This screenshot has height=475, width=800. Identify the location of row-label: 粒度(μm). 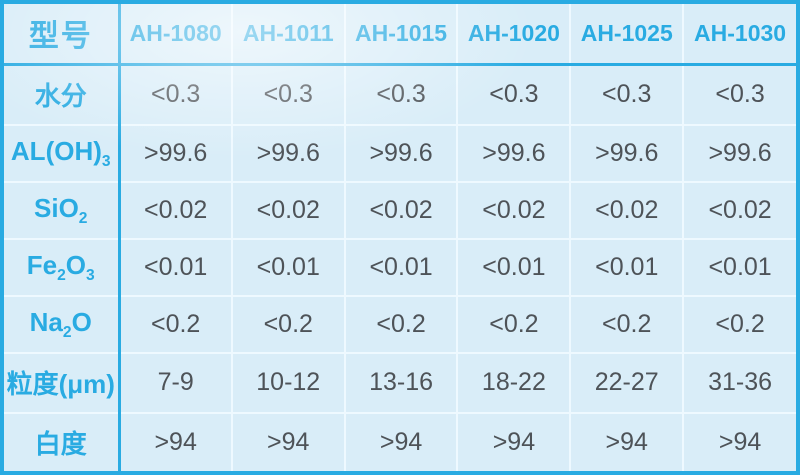
(62, 383).